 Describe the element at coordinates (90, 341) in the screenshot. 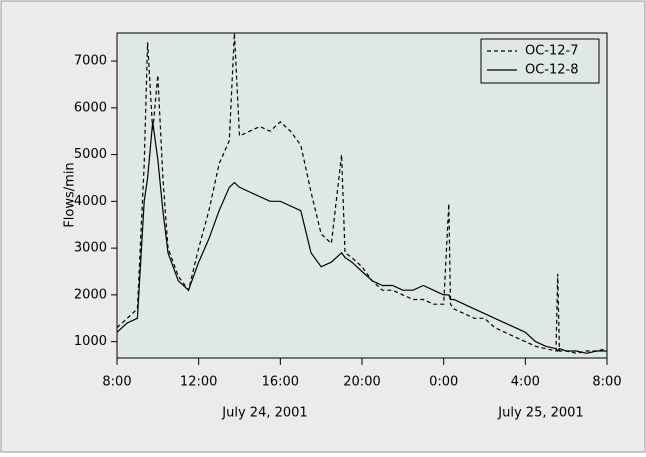

I see `y-tick-label: 1000` at that location.